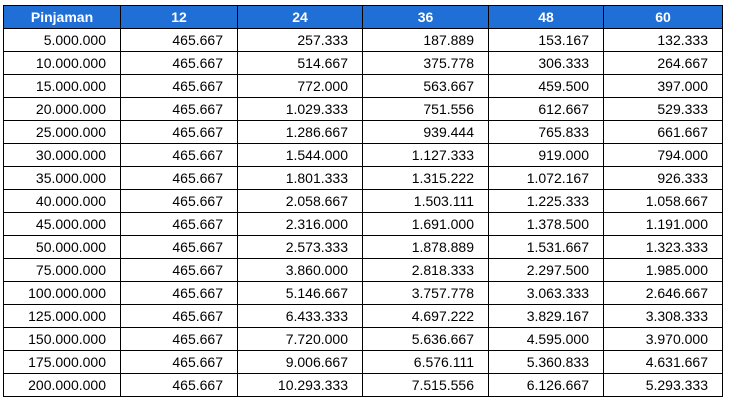 Image resolution: width=729 pixels, height=400 pixels. I want to click on loan-amount-cell: 35.000.000, so click(62, 178).